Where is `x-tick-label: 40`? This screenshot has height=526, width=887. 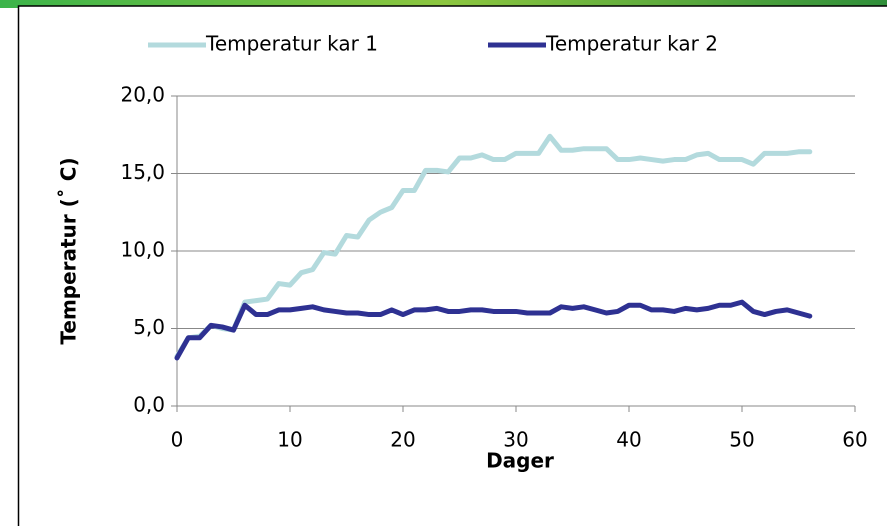 x-tick-label: 40 is located at coordinates (628, 440).